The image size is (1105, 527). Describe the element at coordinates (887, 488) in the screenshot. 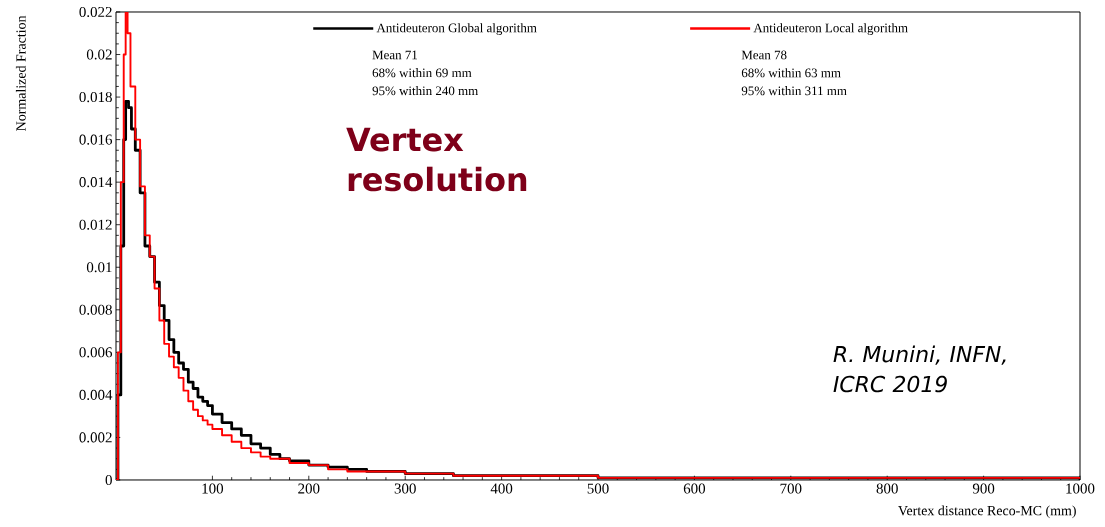

I see `x-tick-label: 800` at that location.